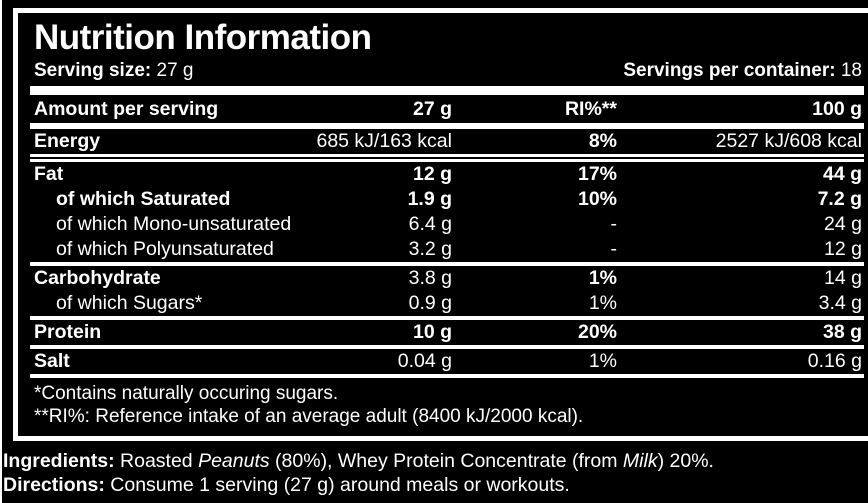 This screenshot has width=868, height=503. I want to click on row-amount: 1.9 g, so click(429, 199).